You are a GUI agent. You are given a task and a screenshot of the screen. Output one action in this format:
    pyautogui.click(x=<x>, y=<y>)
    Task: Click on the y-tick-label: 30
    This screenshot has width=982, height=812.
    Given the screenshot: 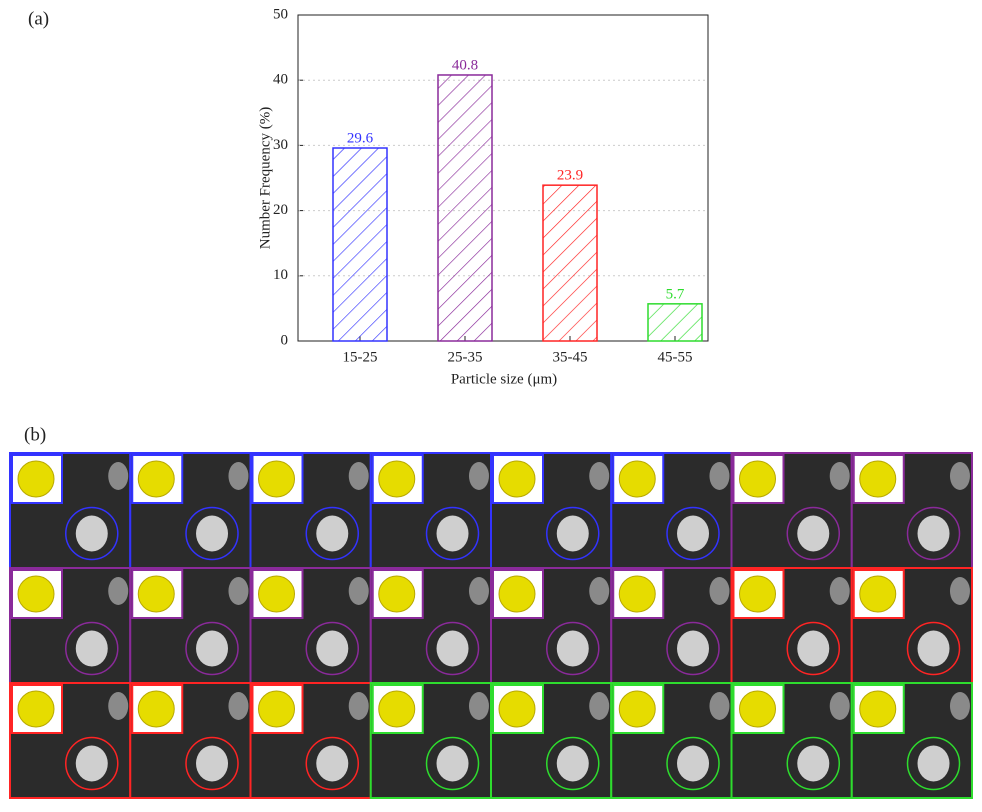 What is the action you would take?
    pyautogui.click(x=280, y=145)
    